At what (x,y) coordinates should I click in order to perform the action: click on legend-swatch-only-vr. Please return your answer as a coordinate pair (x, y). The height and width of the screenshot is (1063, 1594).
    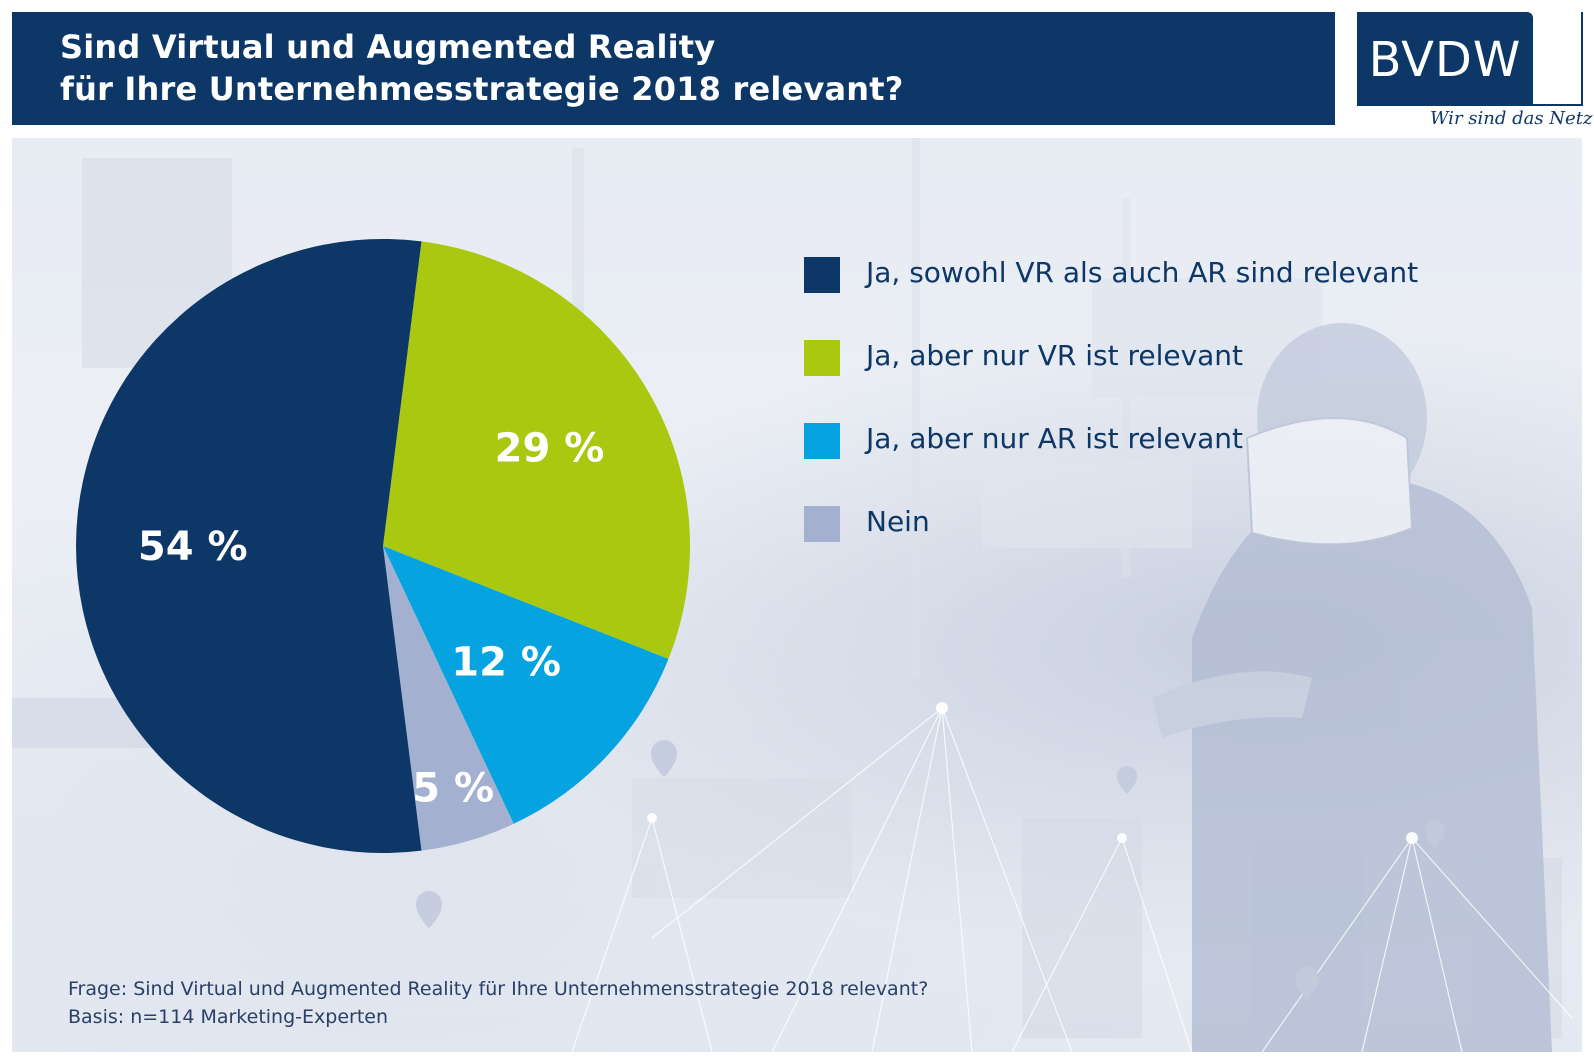
    Looking at the image, I should click on (822, 358).